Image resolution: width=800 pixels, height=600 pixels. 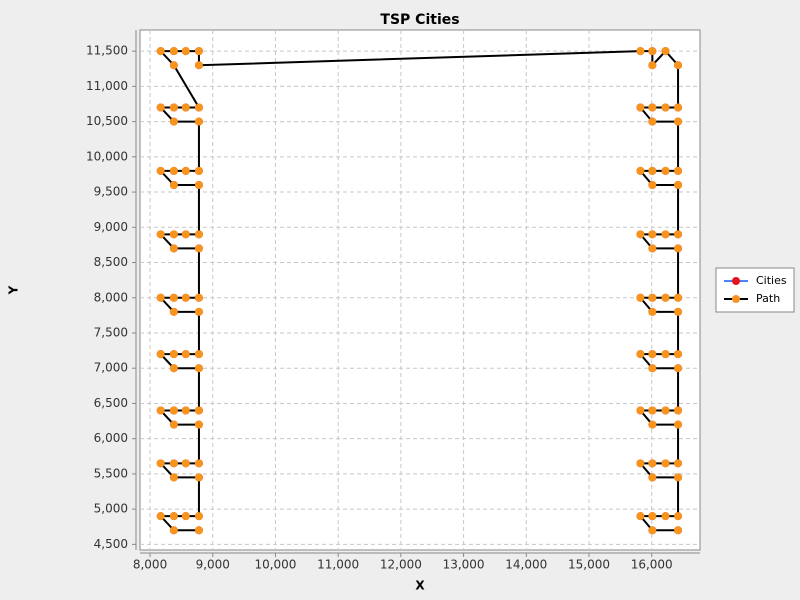 What do you see at coordinates (111, 192) in the screenshot?
I see `y-tick-label: 9,500` at bounding box center [111, 192].